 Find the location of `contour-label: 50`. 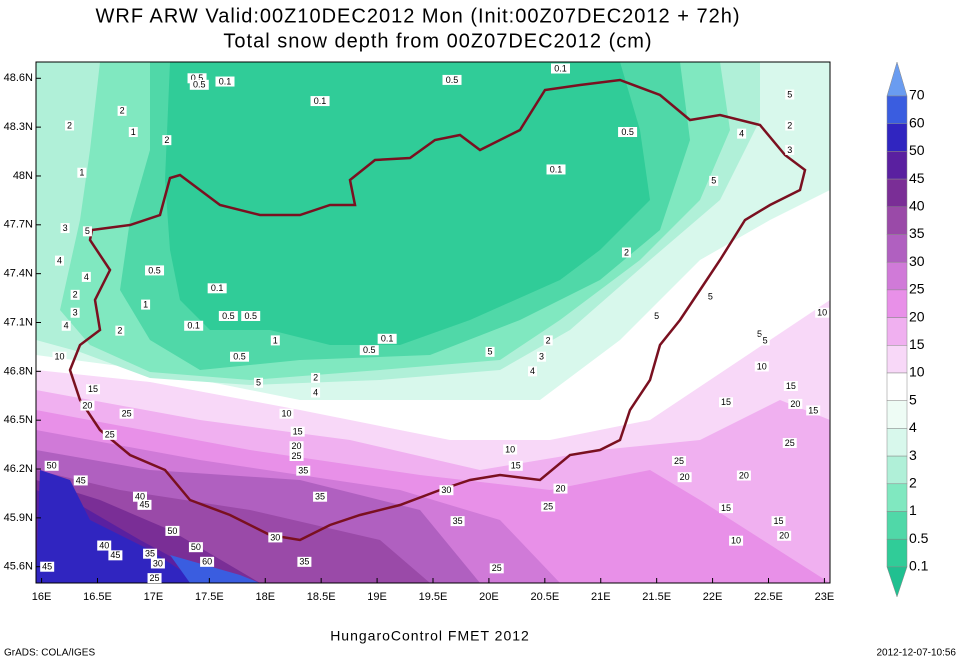

contour-label: 50 is located at coordinates (172, 531).